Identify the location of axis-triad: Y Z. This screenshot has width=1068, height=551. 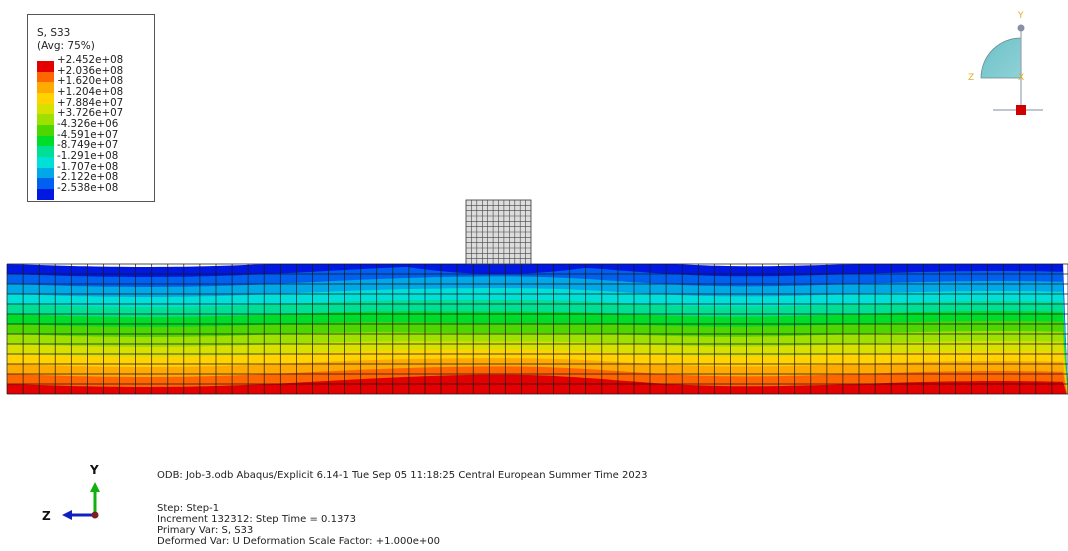
(71, 493).